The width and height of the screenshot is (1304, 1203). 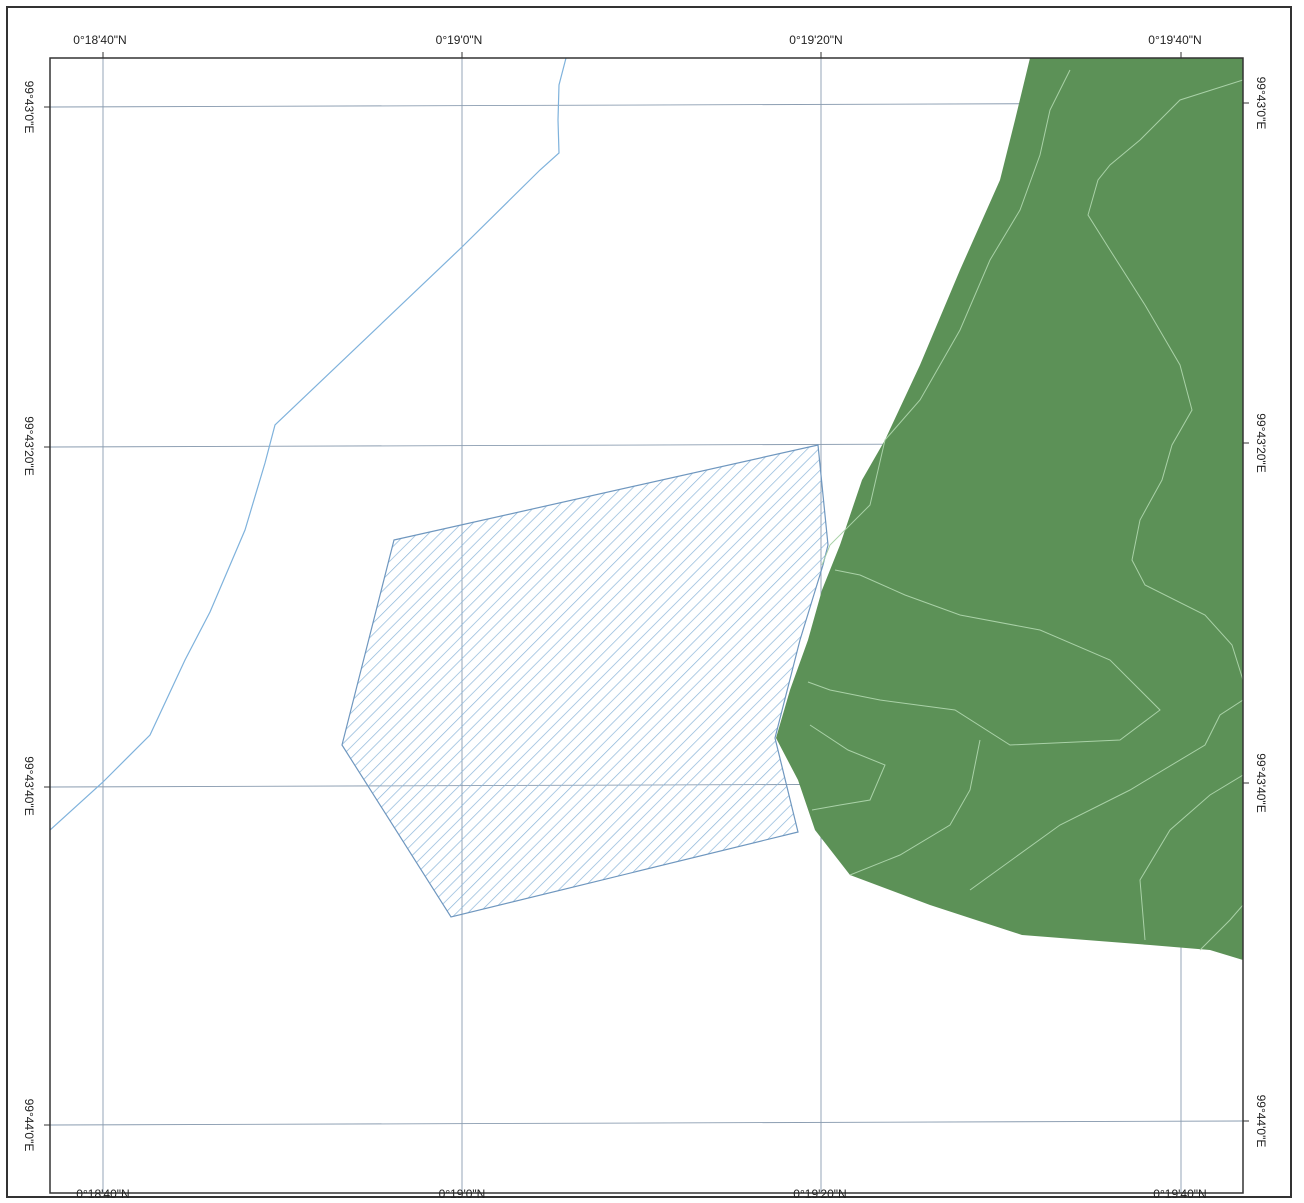 I want to click on graticule-label-left-1: 99°43'0"E, so click(x=29, y=107).